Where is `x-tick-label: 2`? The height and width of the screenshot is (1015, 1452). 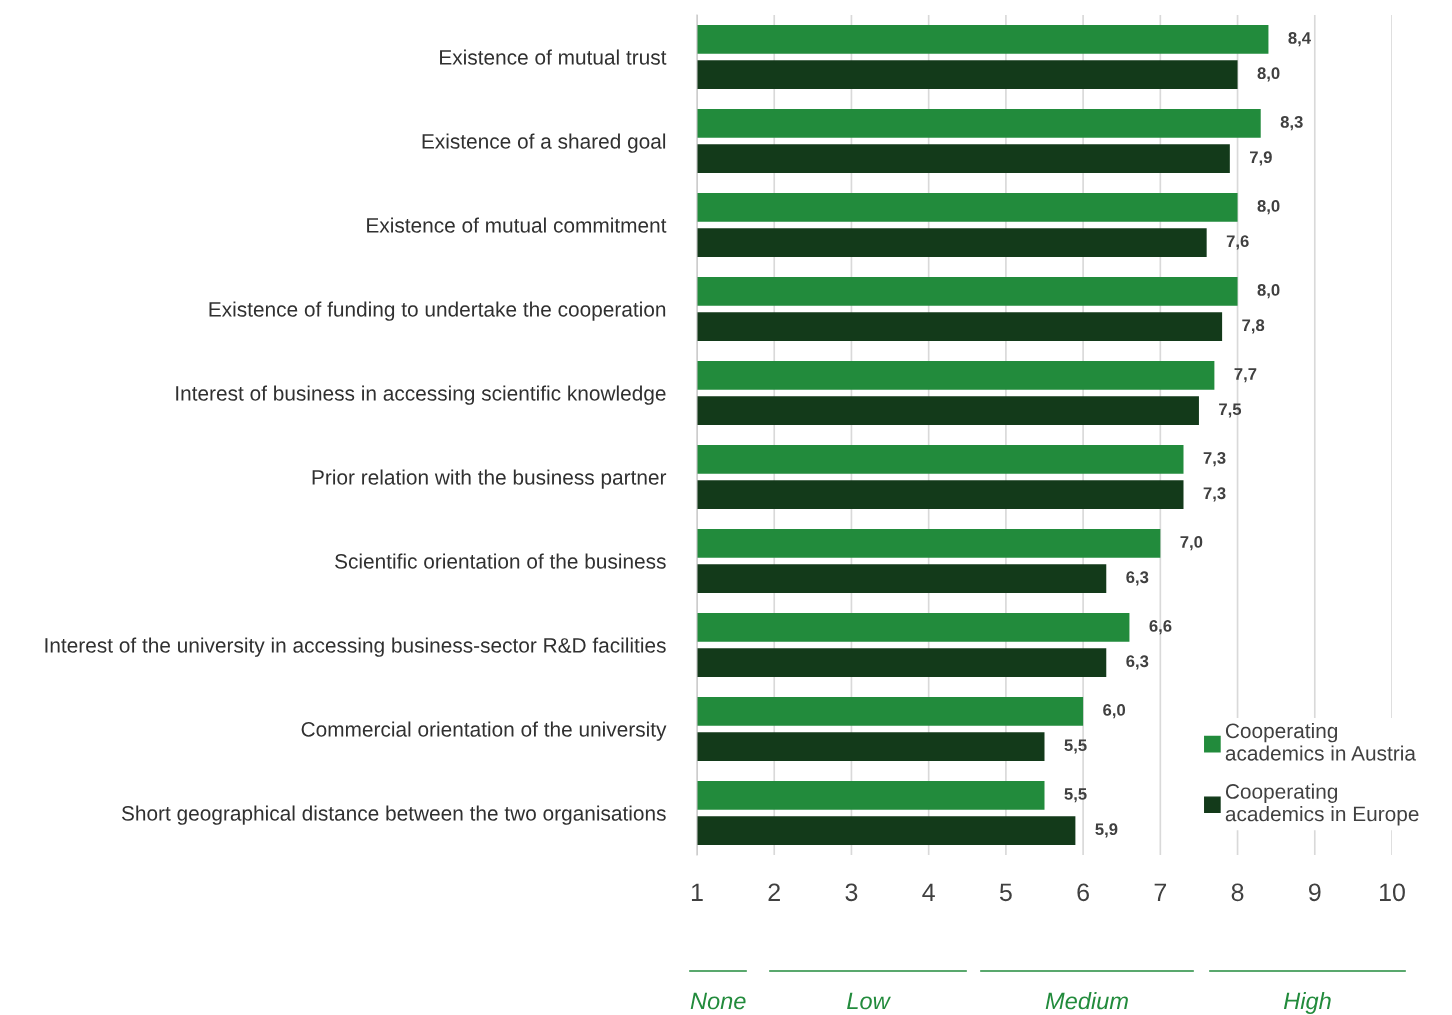 x-tick-label: 2 is located at coordinates (774, 892).